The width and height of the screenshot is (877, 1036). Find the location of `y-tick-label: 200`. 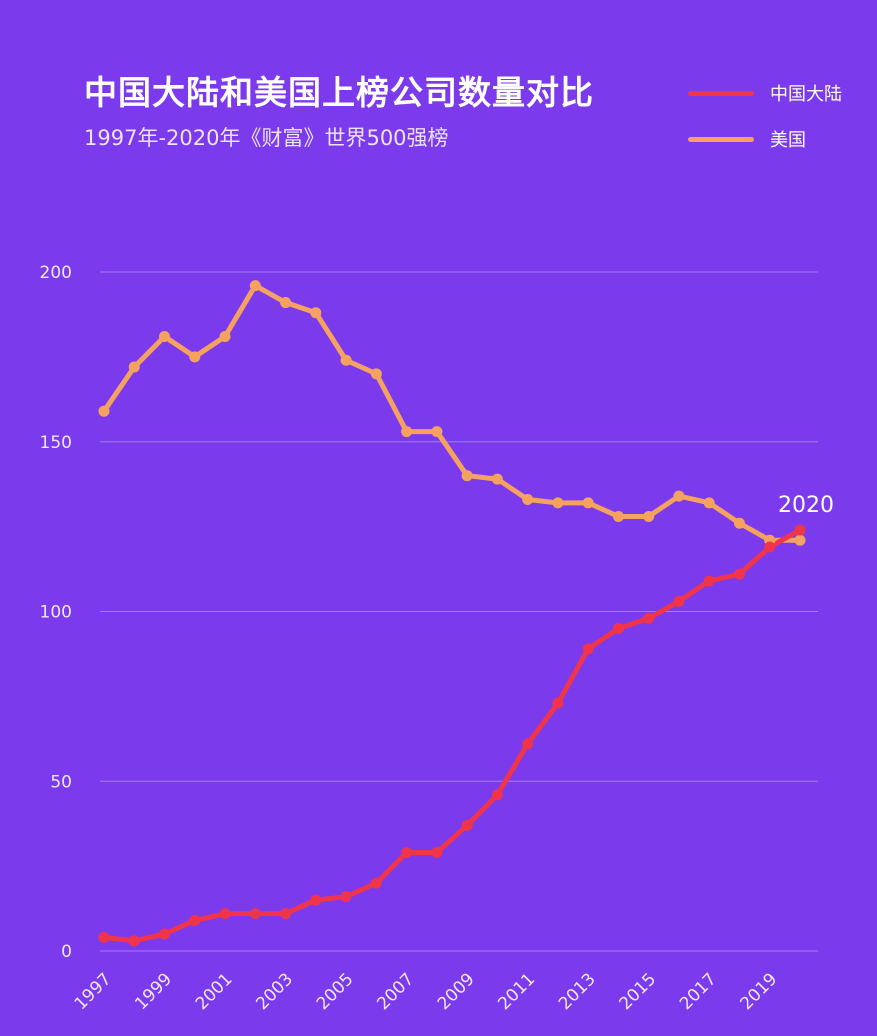

y-tick-label: 200 is located at coordinates (56, 273).